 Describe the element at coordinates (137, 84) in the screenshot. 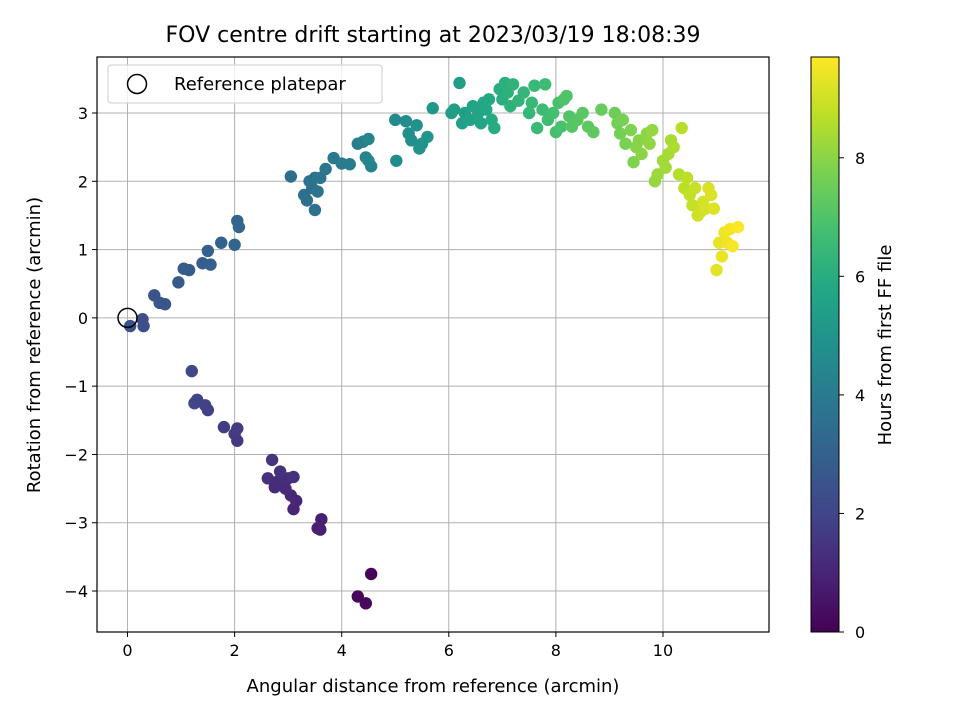

I see `legend-marker` at that location.